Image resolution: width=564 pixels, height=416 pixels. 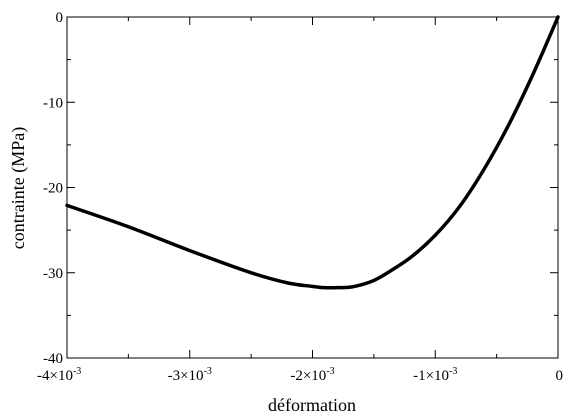 I want to click on y-tick-label: -10, so click(x=53, y=103).